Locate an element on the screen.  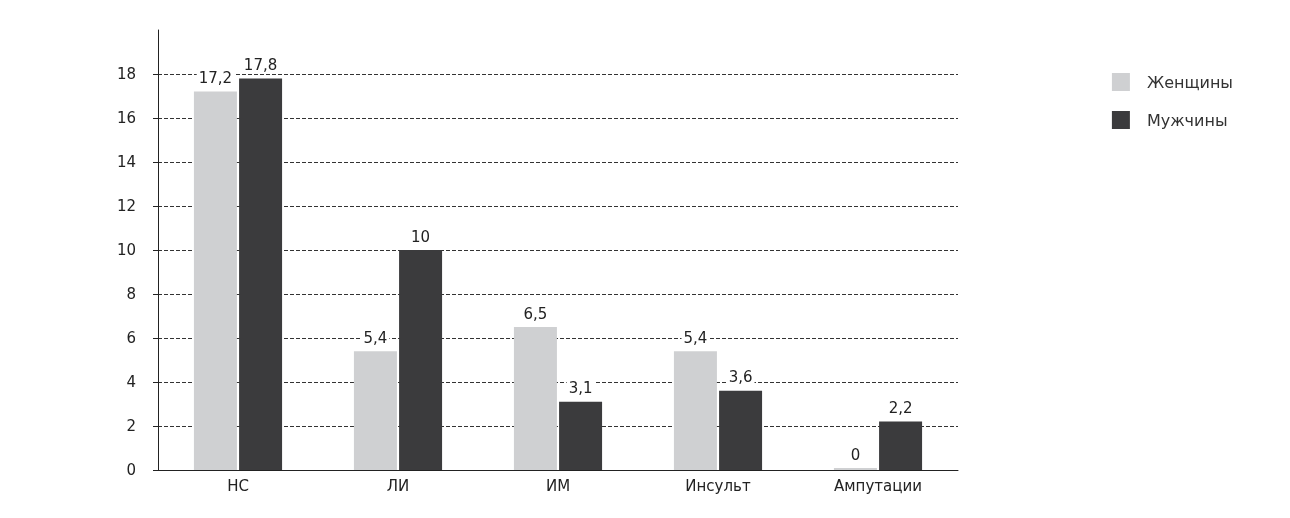
data-label: 3,1 is located at coordinates (580, 388).